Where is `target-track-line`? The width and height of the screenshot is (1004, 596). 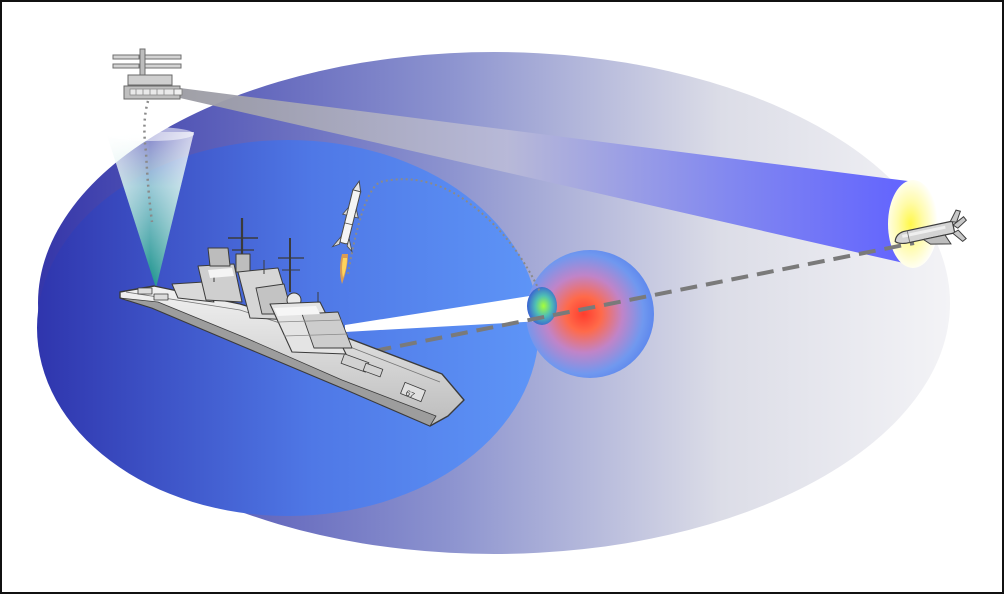
target-track-line is located at coordinates (631, 299).